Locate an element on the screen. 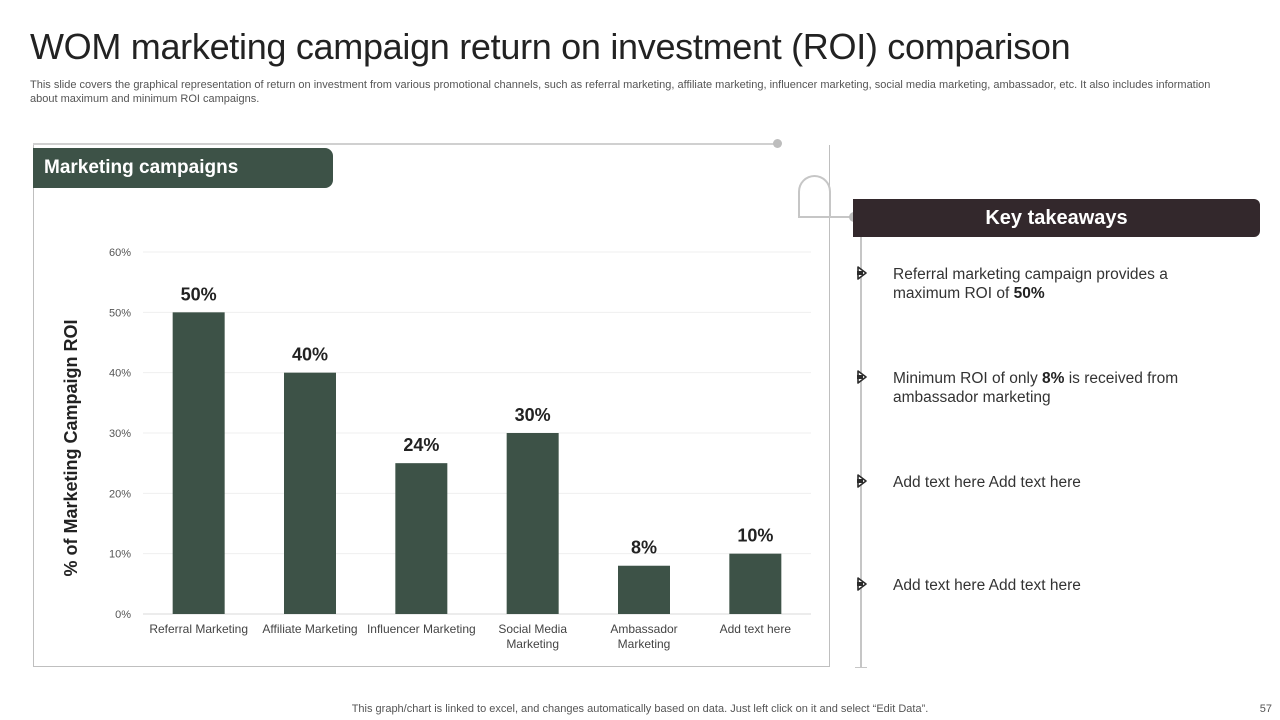  data-label: 50% is located at coordinates (199, 294).